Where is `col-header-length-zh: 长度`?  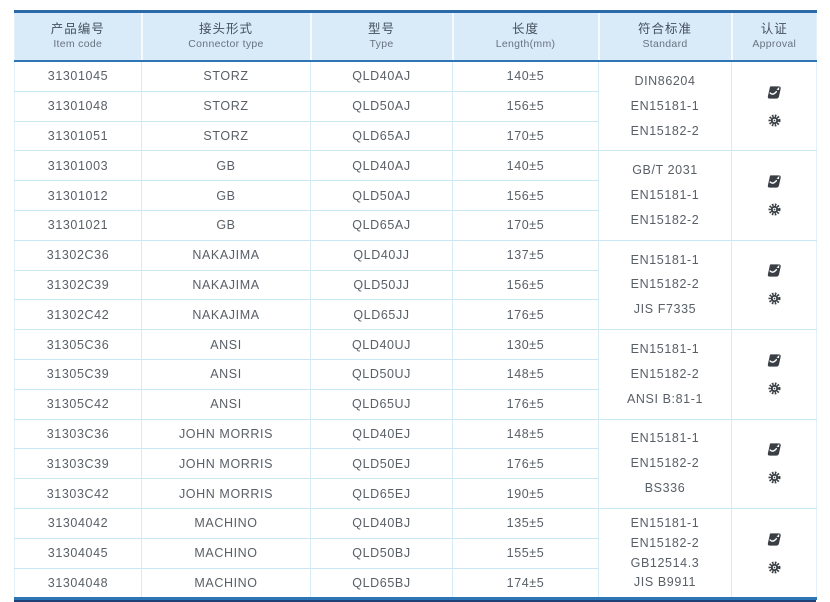
col-header-length-zh: 长度 is located at coordinates (525, 28).